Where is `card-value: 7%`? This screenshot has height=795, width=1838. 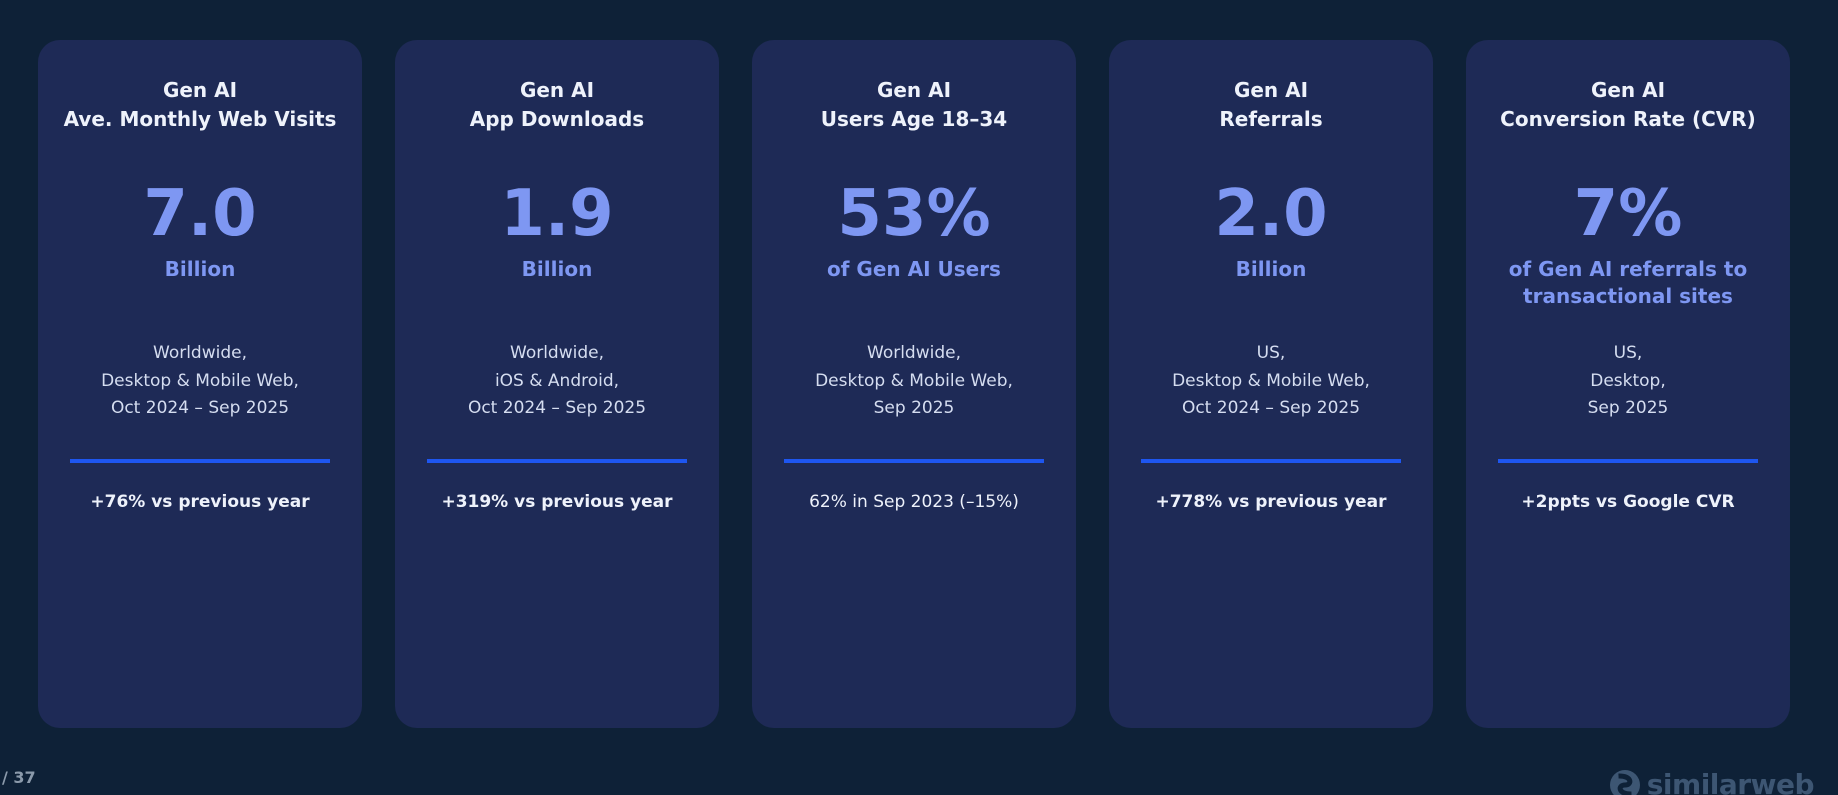 card-value: 7% is located at coordinates (1628, 214).